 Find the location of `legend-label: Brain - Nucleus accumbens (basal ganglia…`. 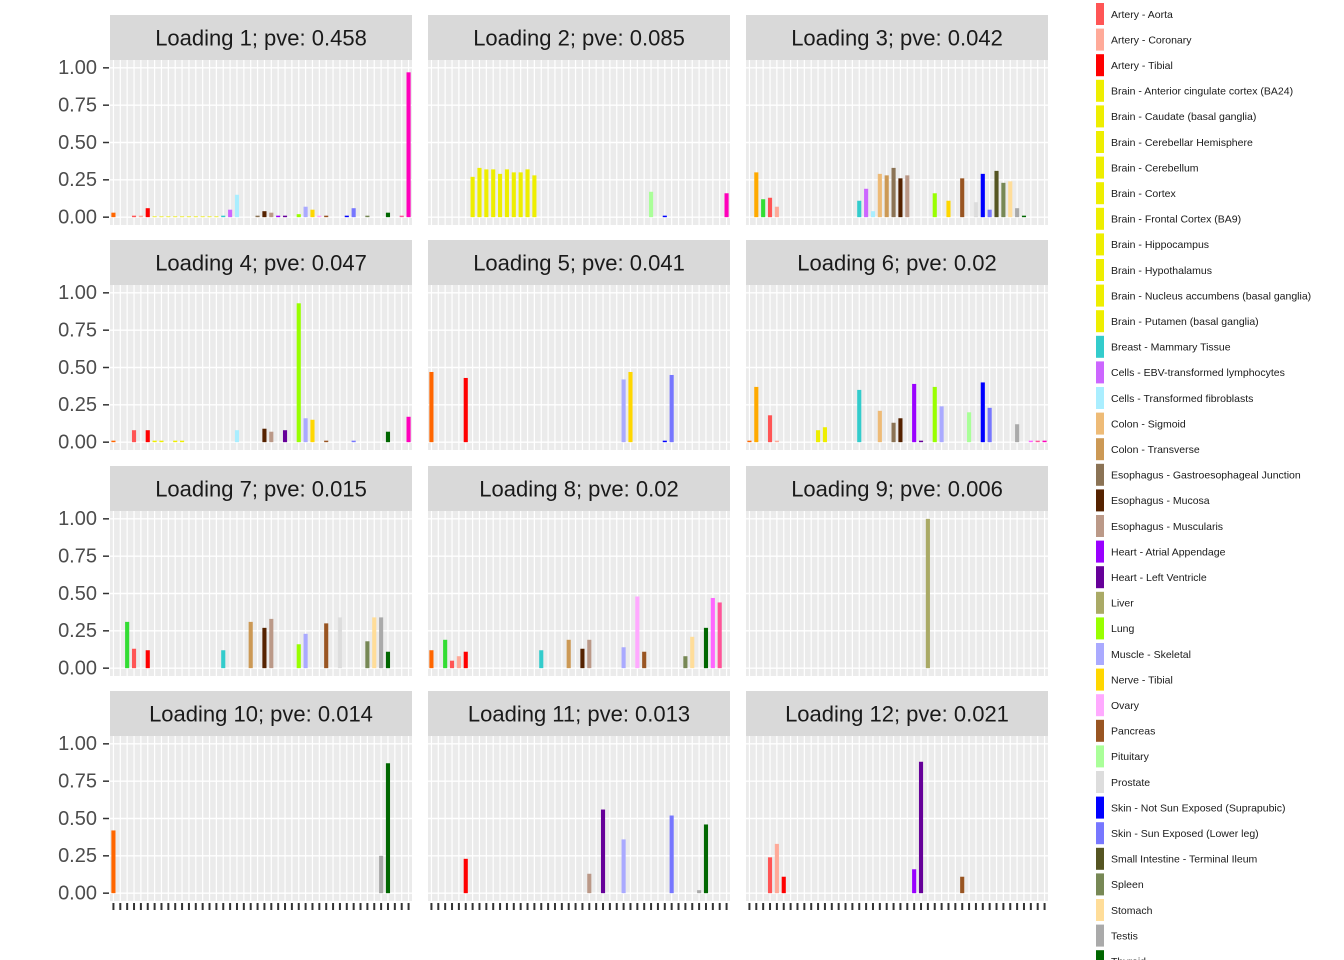

legend-label: Brain - Nucleus accumbens (basal ganglia… is located at coordinates (1211, 296).